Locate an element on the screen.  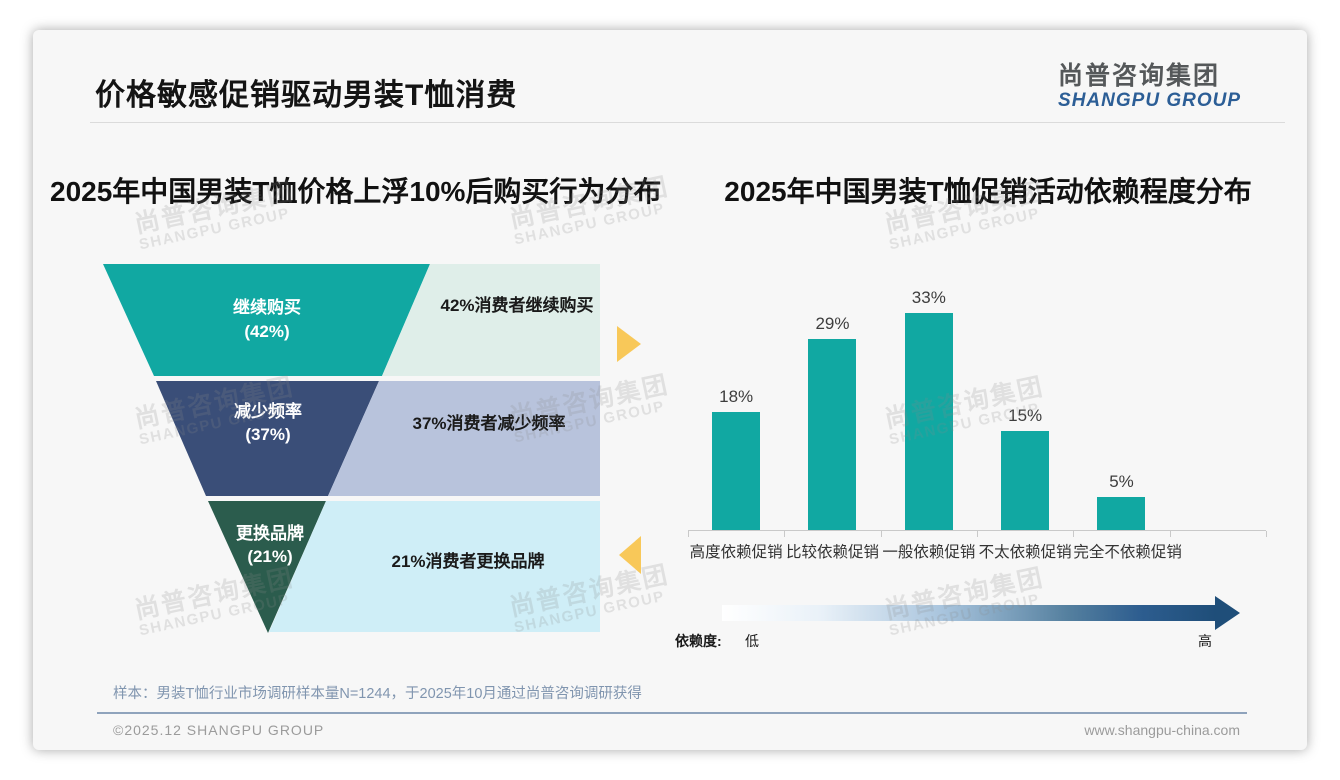
bar-column: 29% is located at coordinates (832, 405).